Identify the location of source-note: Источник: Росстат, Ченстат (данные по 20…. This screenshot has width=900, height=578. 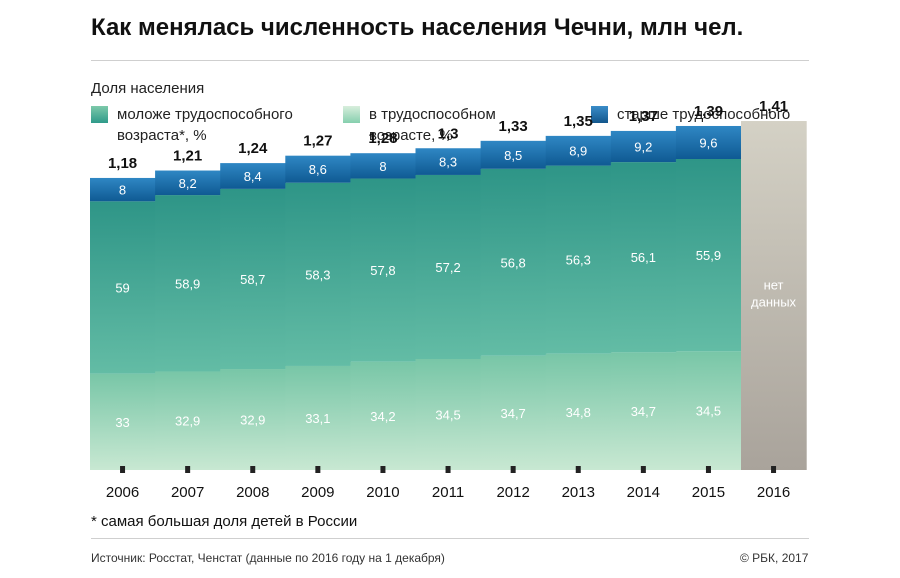
(268, 558).